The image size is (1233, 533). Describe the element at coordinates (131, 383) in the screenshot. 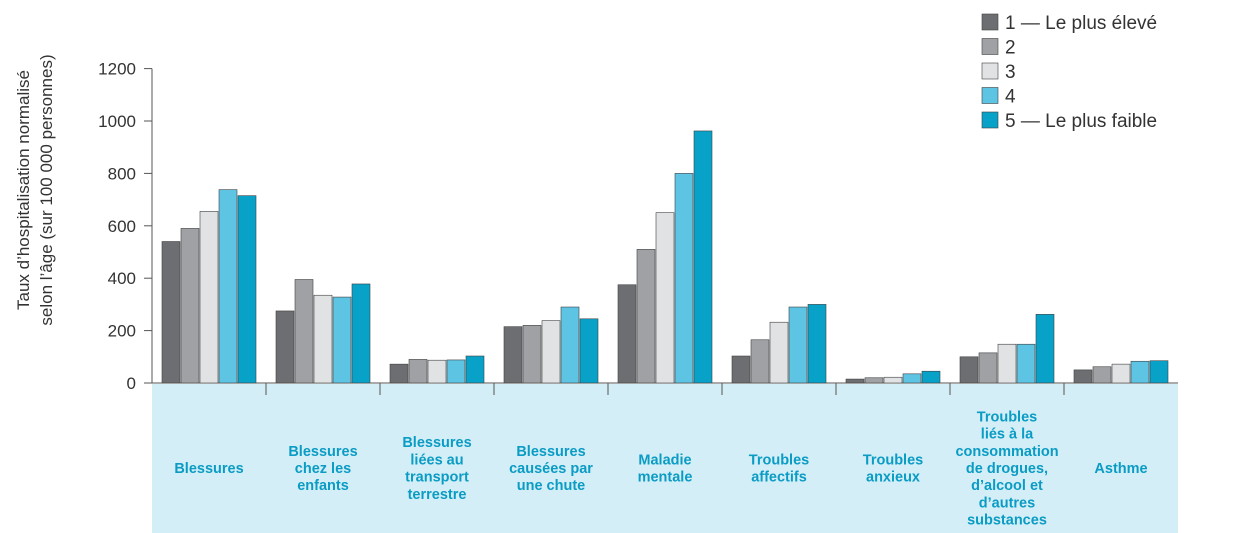

I see `y-tick-label: 0` at that location.